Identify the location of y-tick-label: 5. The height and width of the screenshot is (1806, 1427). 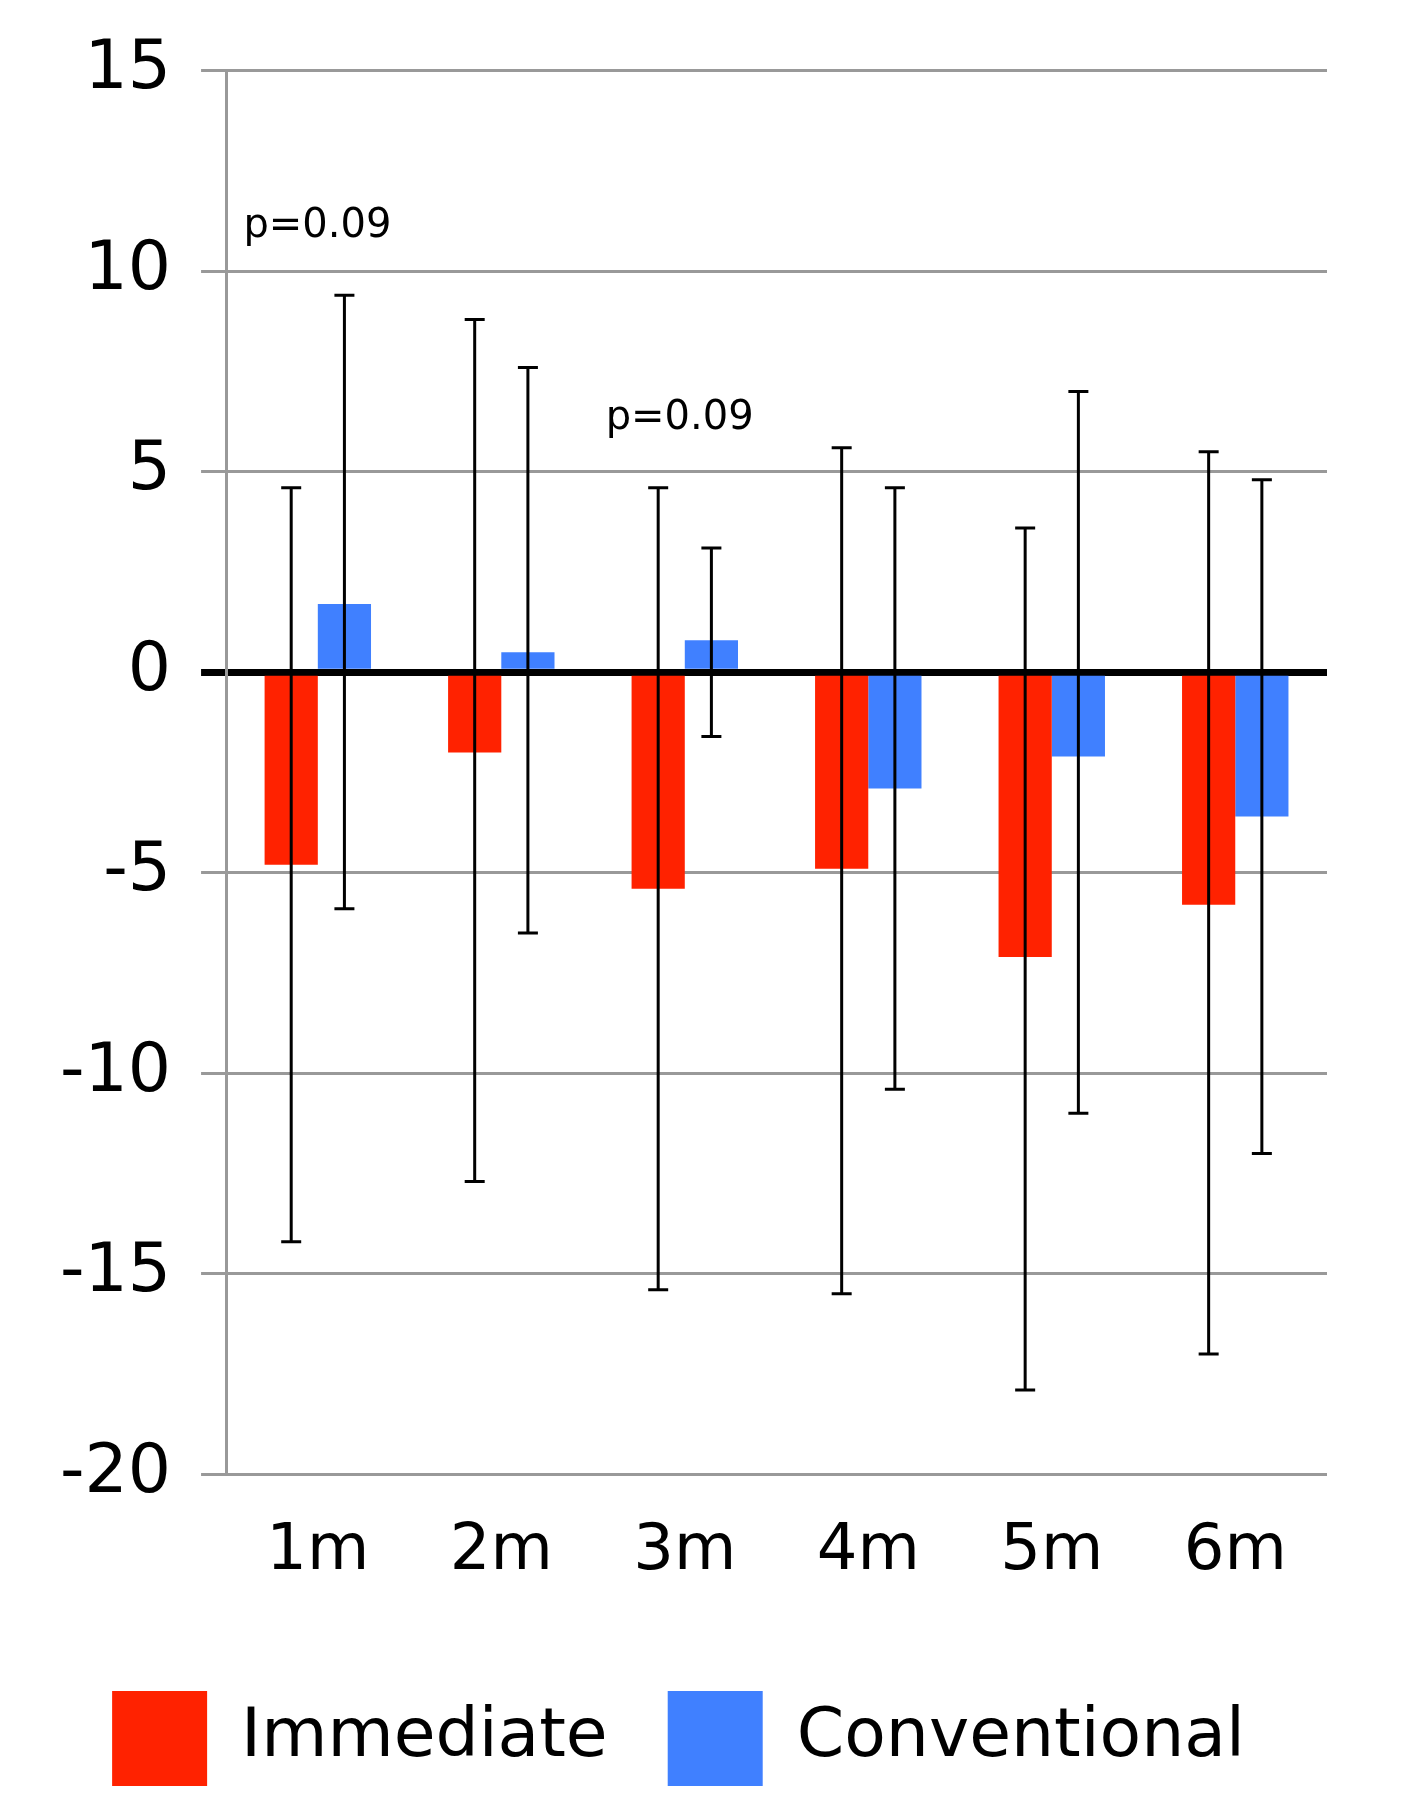
(149, 466).